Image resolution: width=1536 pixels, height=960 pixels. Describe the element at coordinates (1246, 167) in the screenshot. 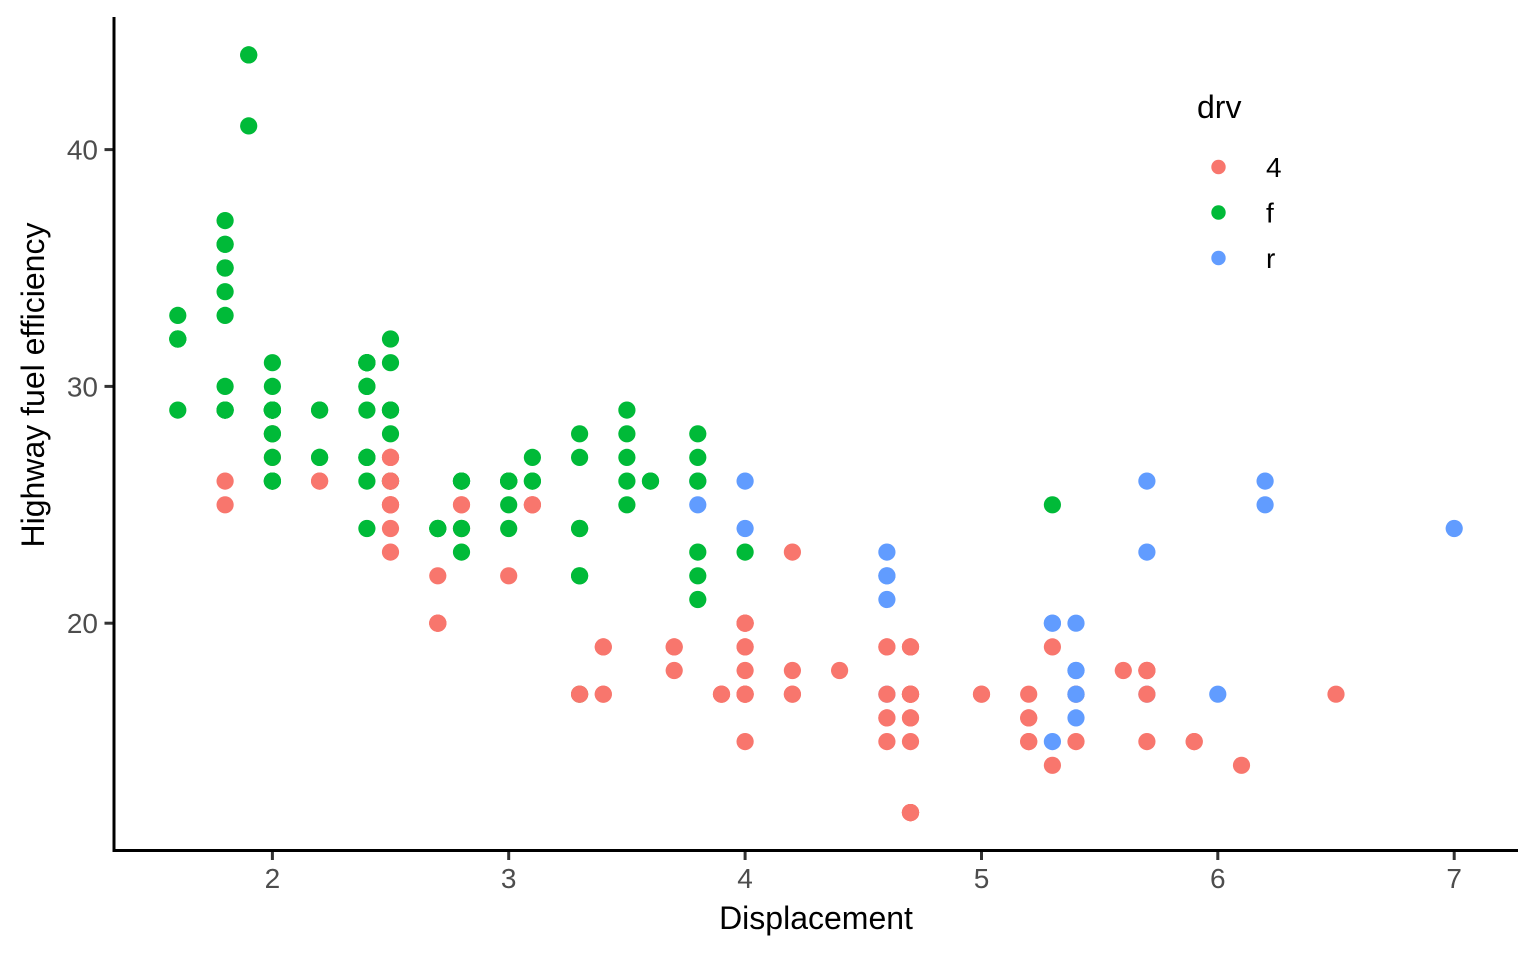

I see `legend-item: 4` at that location.